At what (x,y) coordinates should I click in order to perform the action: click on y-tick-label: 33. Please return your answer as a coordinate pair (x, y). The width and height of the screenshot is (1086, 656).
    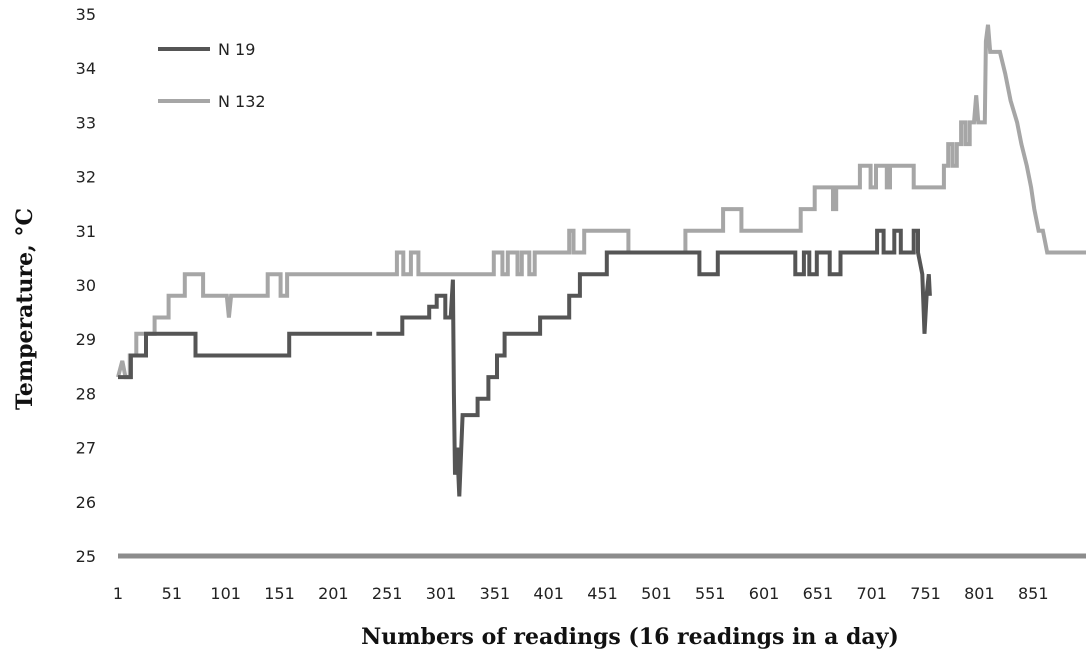
    Looking at the image, I should click on (86, 122).